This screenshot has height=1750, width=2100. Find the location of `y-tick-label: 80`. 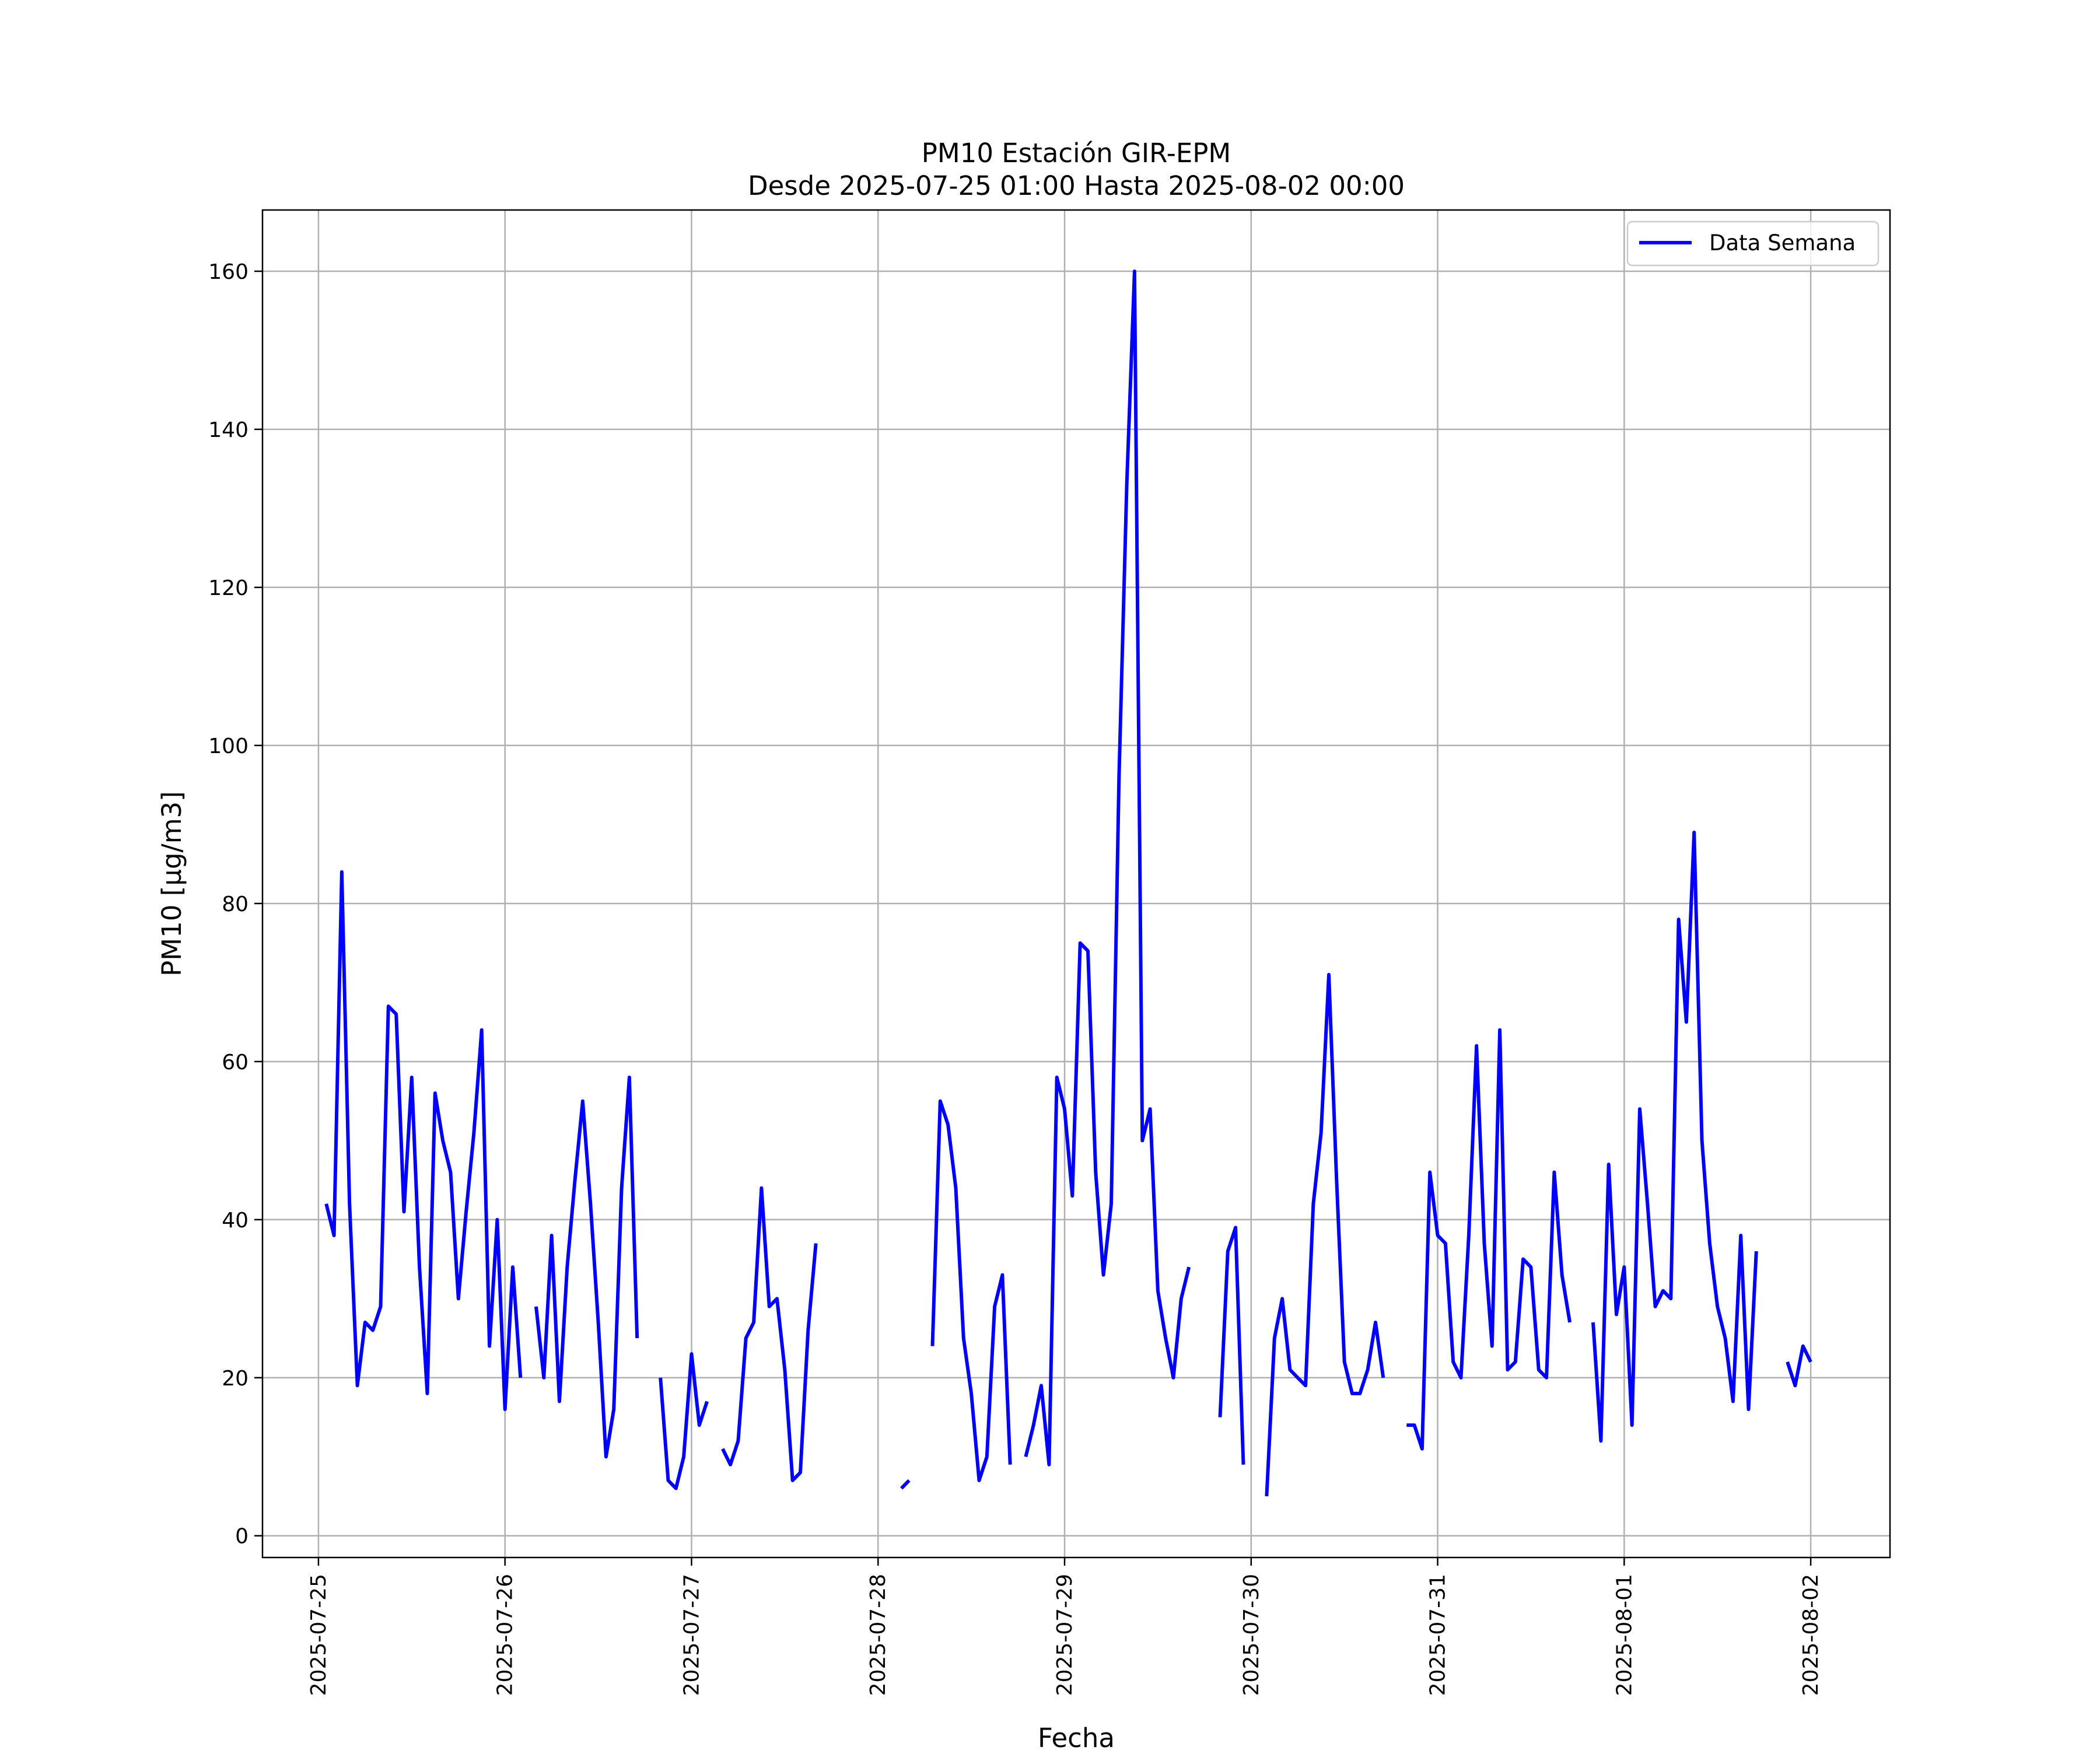

y-tick-label: 80 is located at coordinates (235, 904).